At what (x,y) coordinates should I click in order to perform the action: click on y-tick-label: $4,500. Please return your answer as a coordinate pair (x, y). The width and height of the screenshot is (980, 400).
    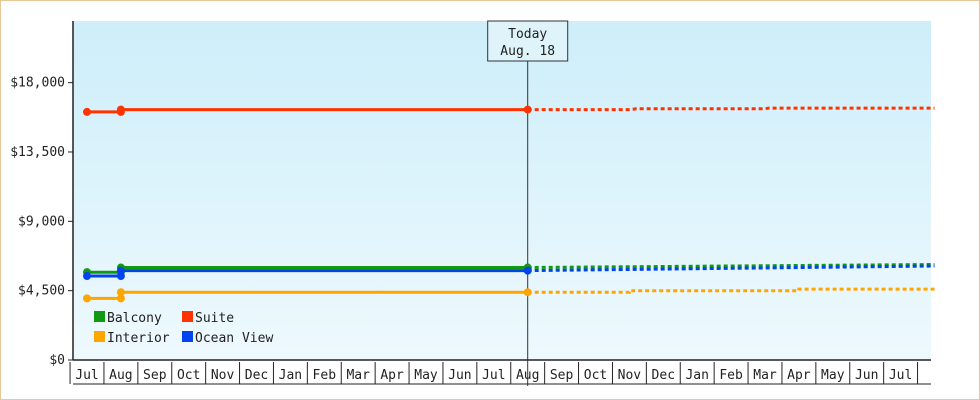
    Looking at the image, I should click on (41, 291).